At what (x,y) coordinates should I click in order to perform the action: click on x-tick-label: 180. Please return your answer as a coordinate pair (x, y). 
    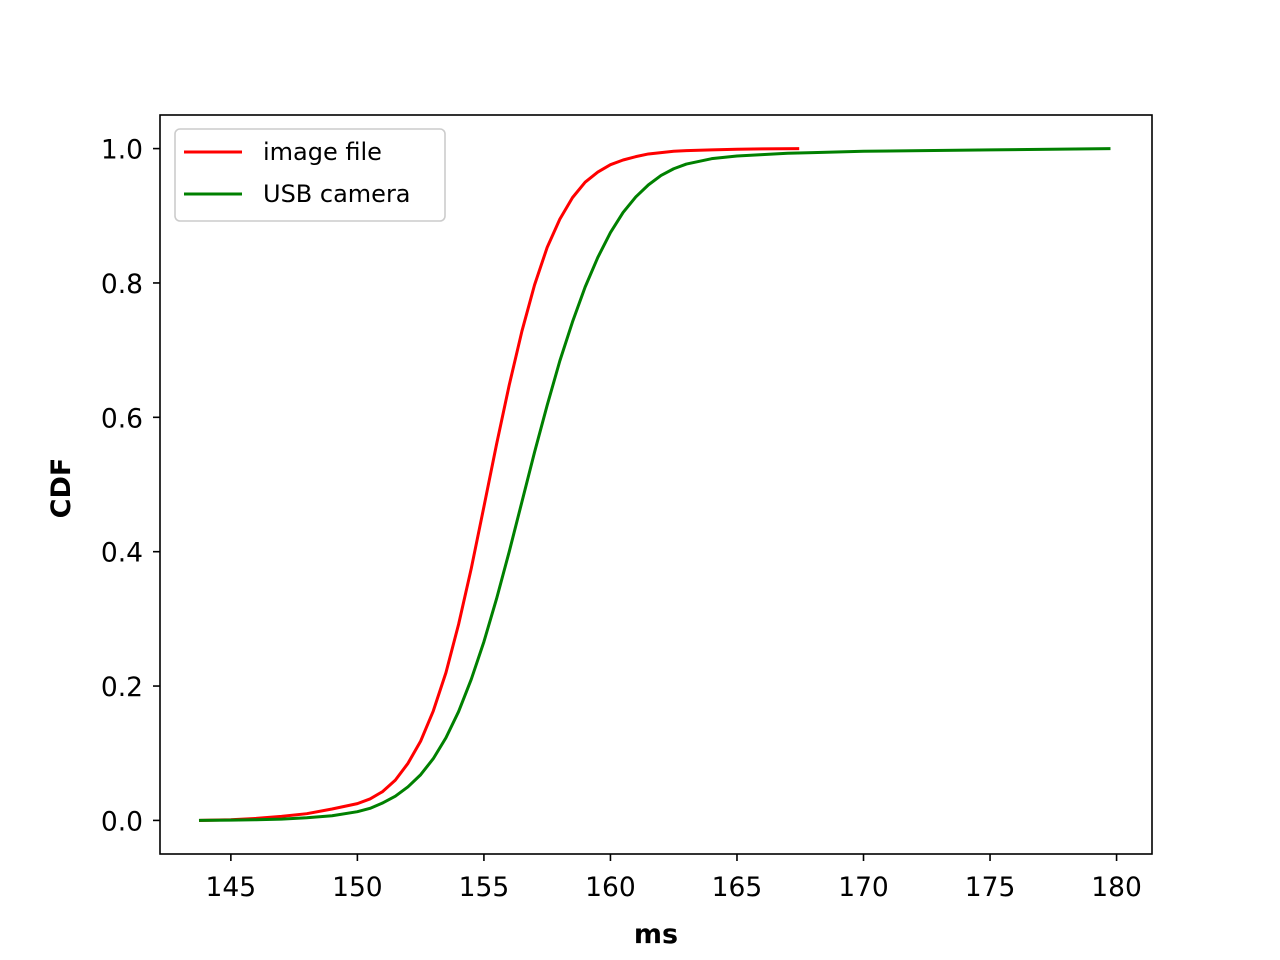
    Looking at the image, I should click on (1116, 887).